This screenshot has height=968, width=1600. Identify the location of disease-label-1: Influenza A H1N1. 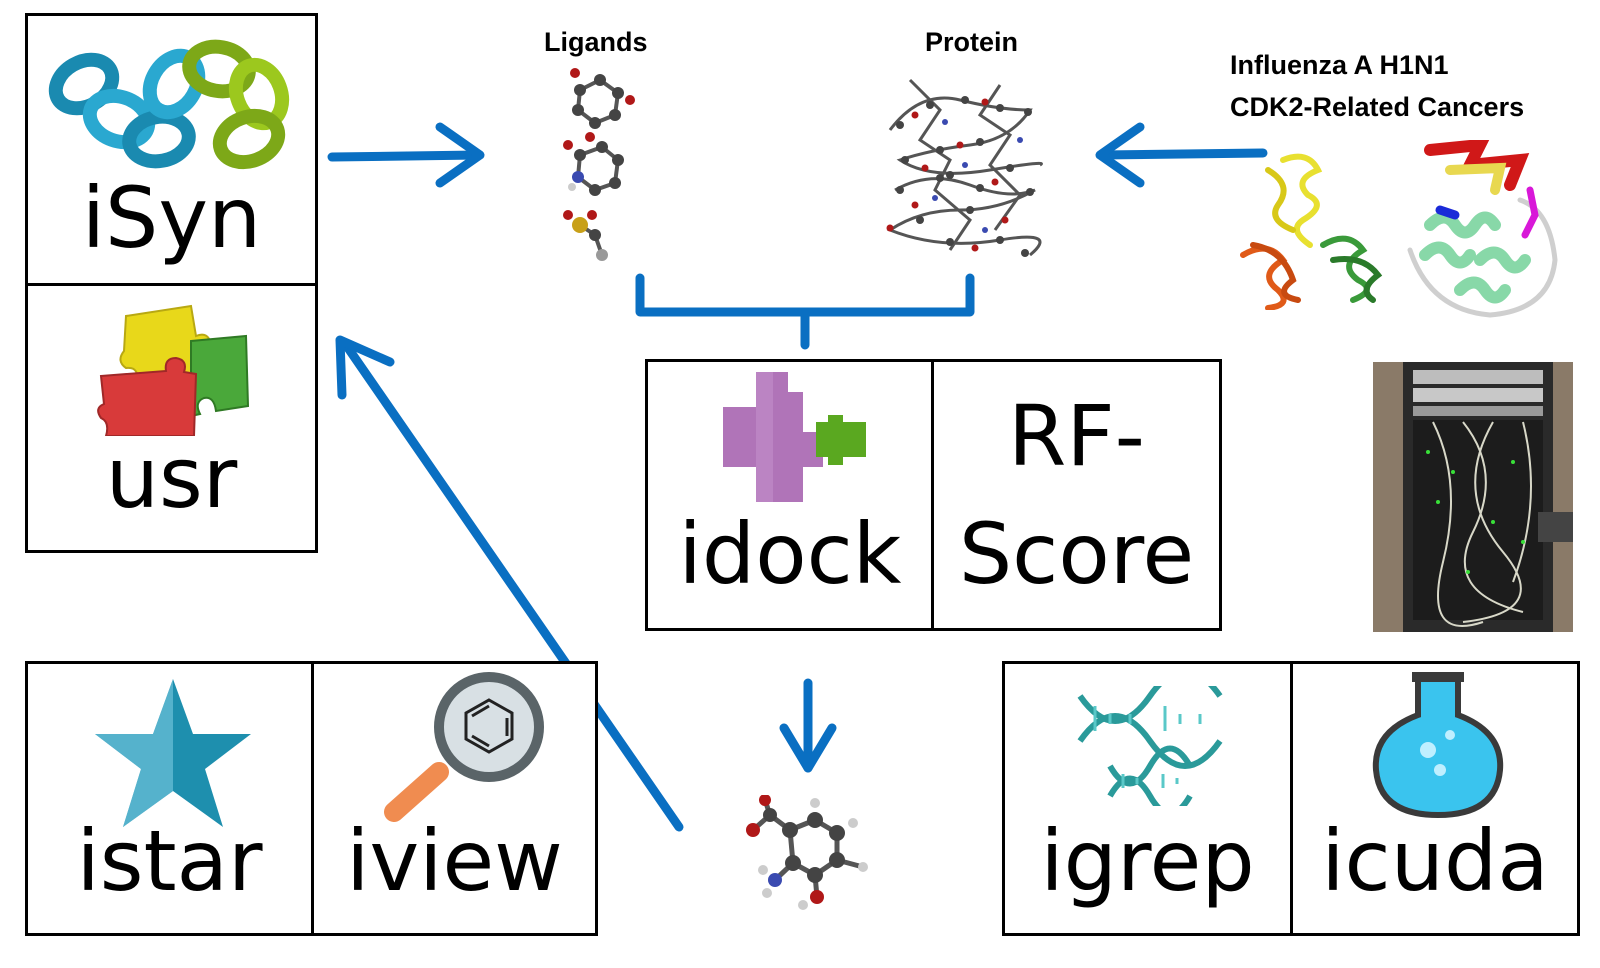
(1339, 65).